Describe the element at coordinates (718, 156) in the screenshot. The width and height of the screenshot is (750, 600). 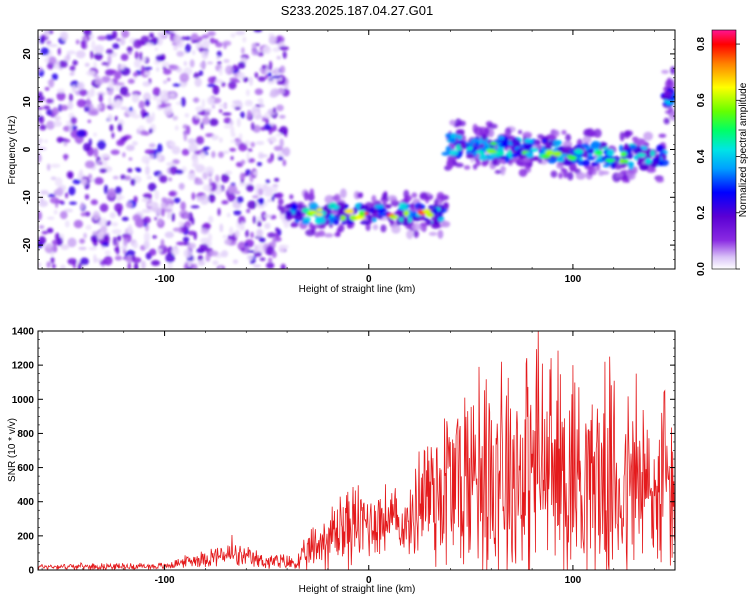
I see `colorbar-ticks: 0.0 0.2 0.4 0.6 0.8` at that location.